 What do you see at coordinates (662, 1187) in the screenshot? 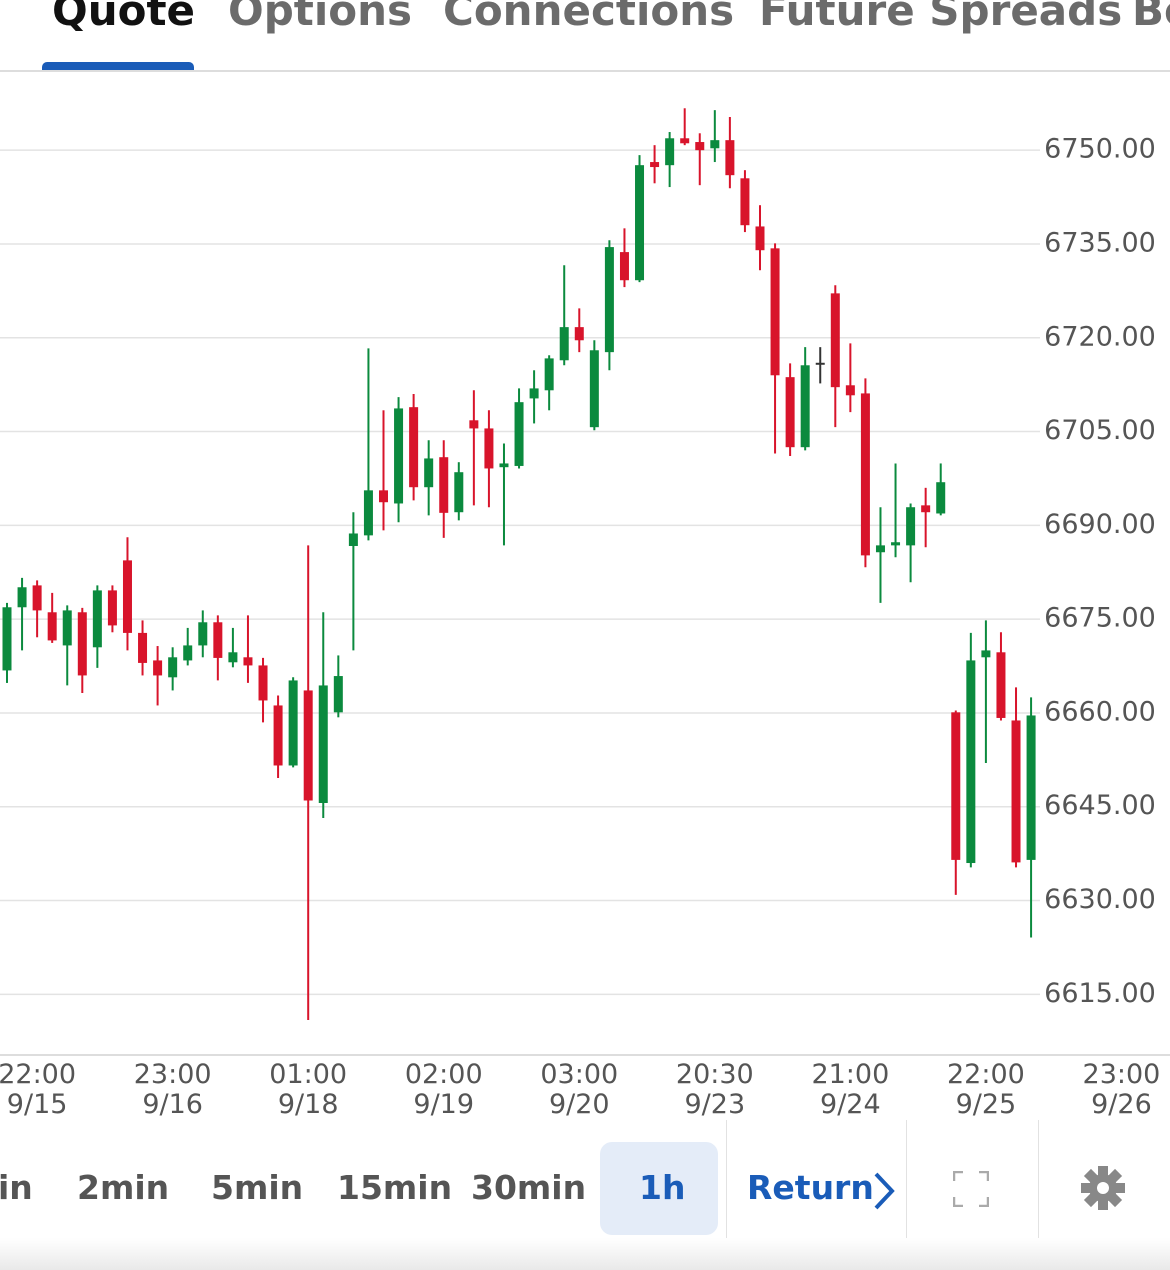
I see `interval-option: 1h` at bounding box center [662, 1187].